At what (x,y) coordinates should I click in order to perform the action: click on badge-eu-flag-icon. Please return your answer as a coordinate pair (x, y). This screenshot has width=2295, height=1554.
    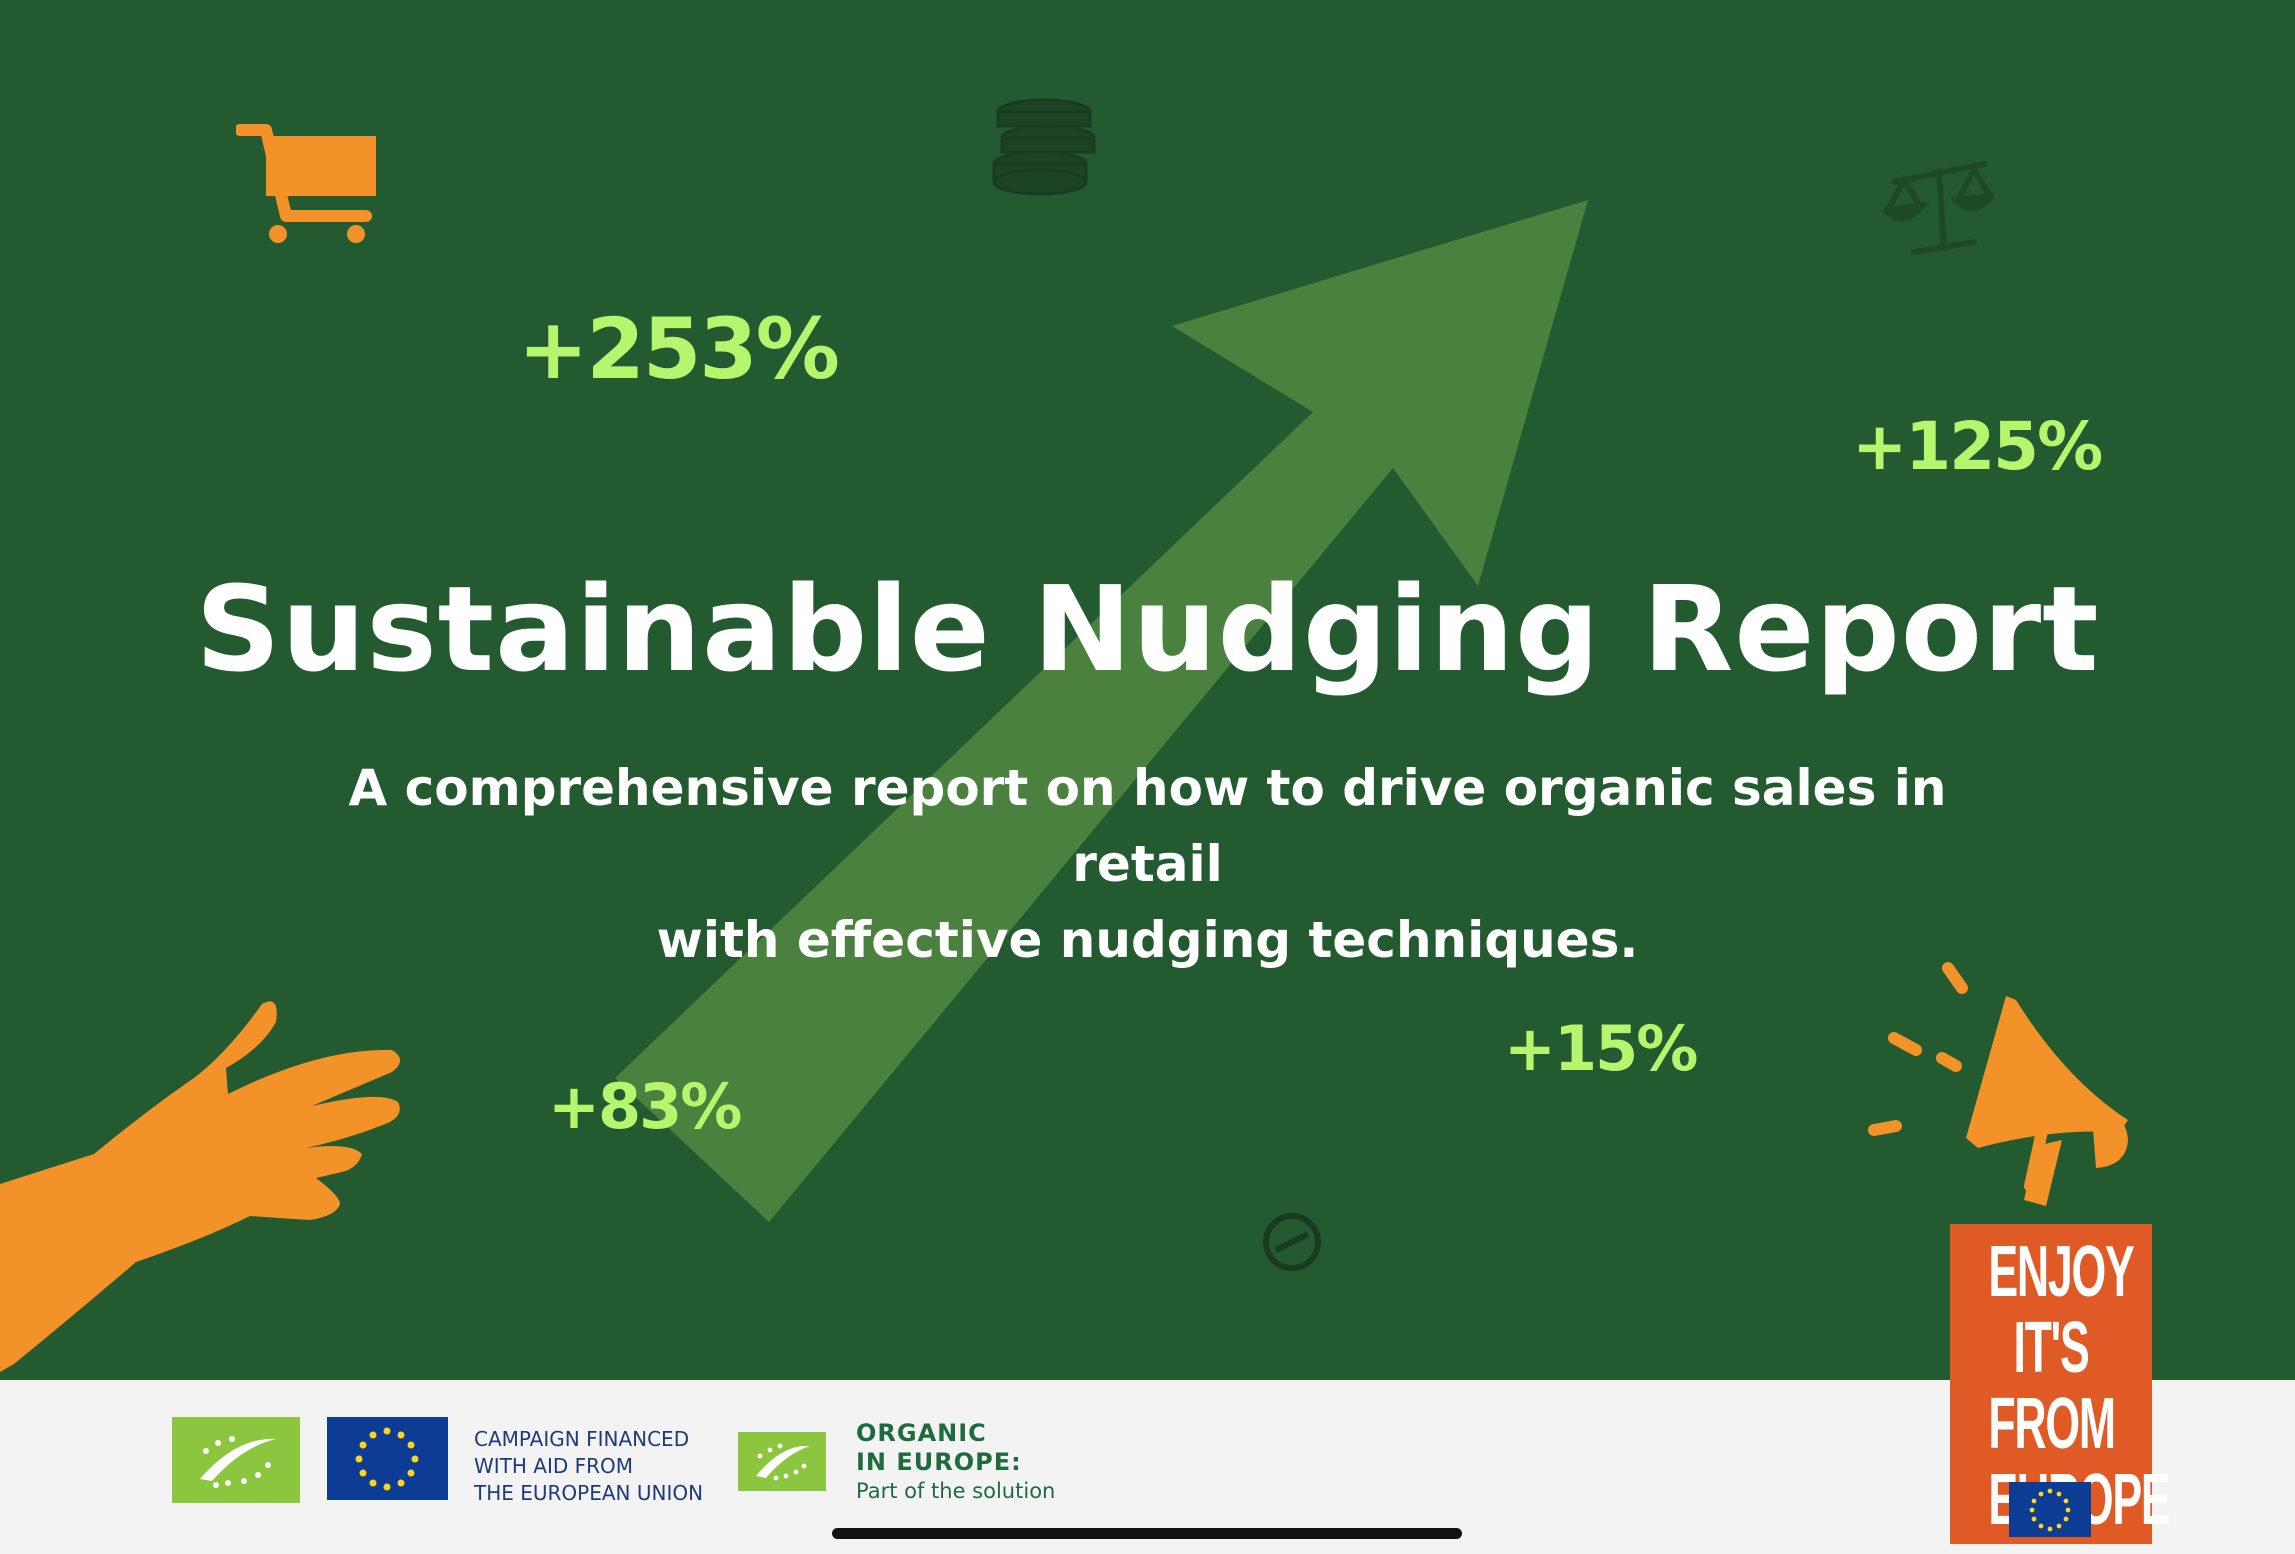
    Looking at the image, I should click on (2050, 1509).